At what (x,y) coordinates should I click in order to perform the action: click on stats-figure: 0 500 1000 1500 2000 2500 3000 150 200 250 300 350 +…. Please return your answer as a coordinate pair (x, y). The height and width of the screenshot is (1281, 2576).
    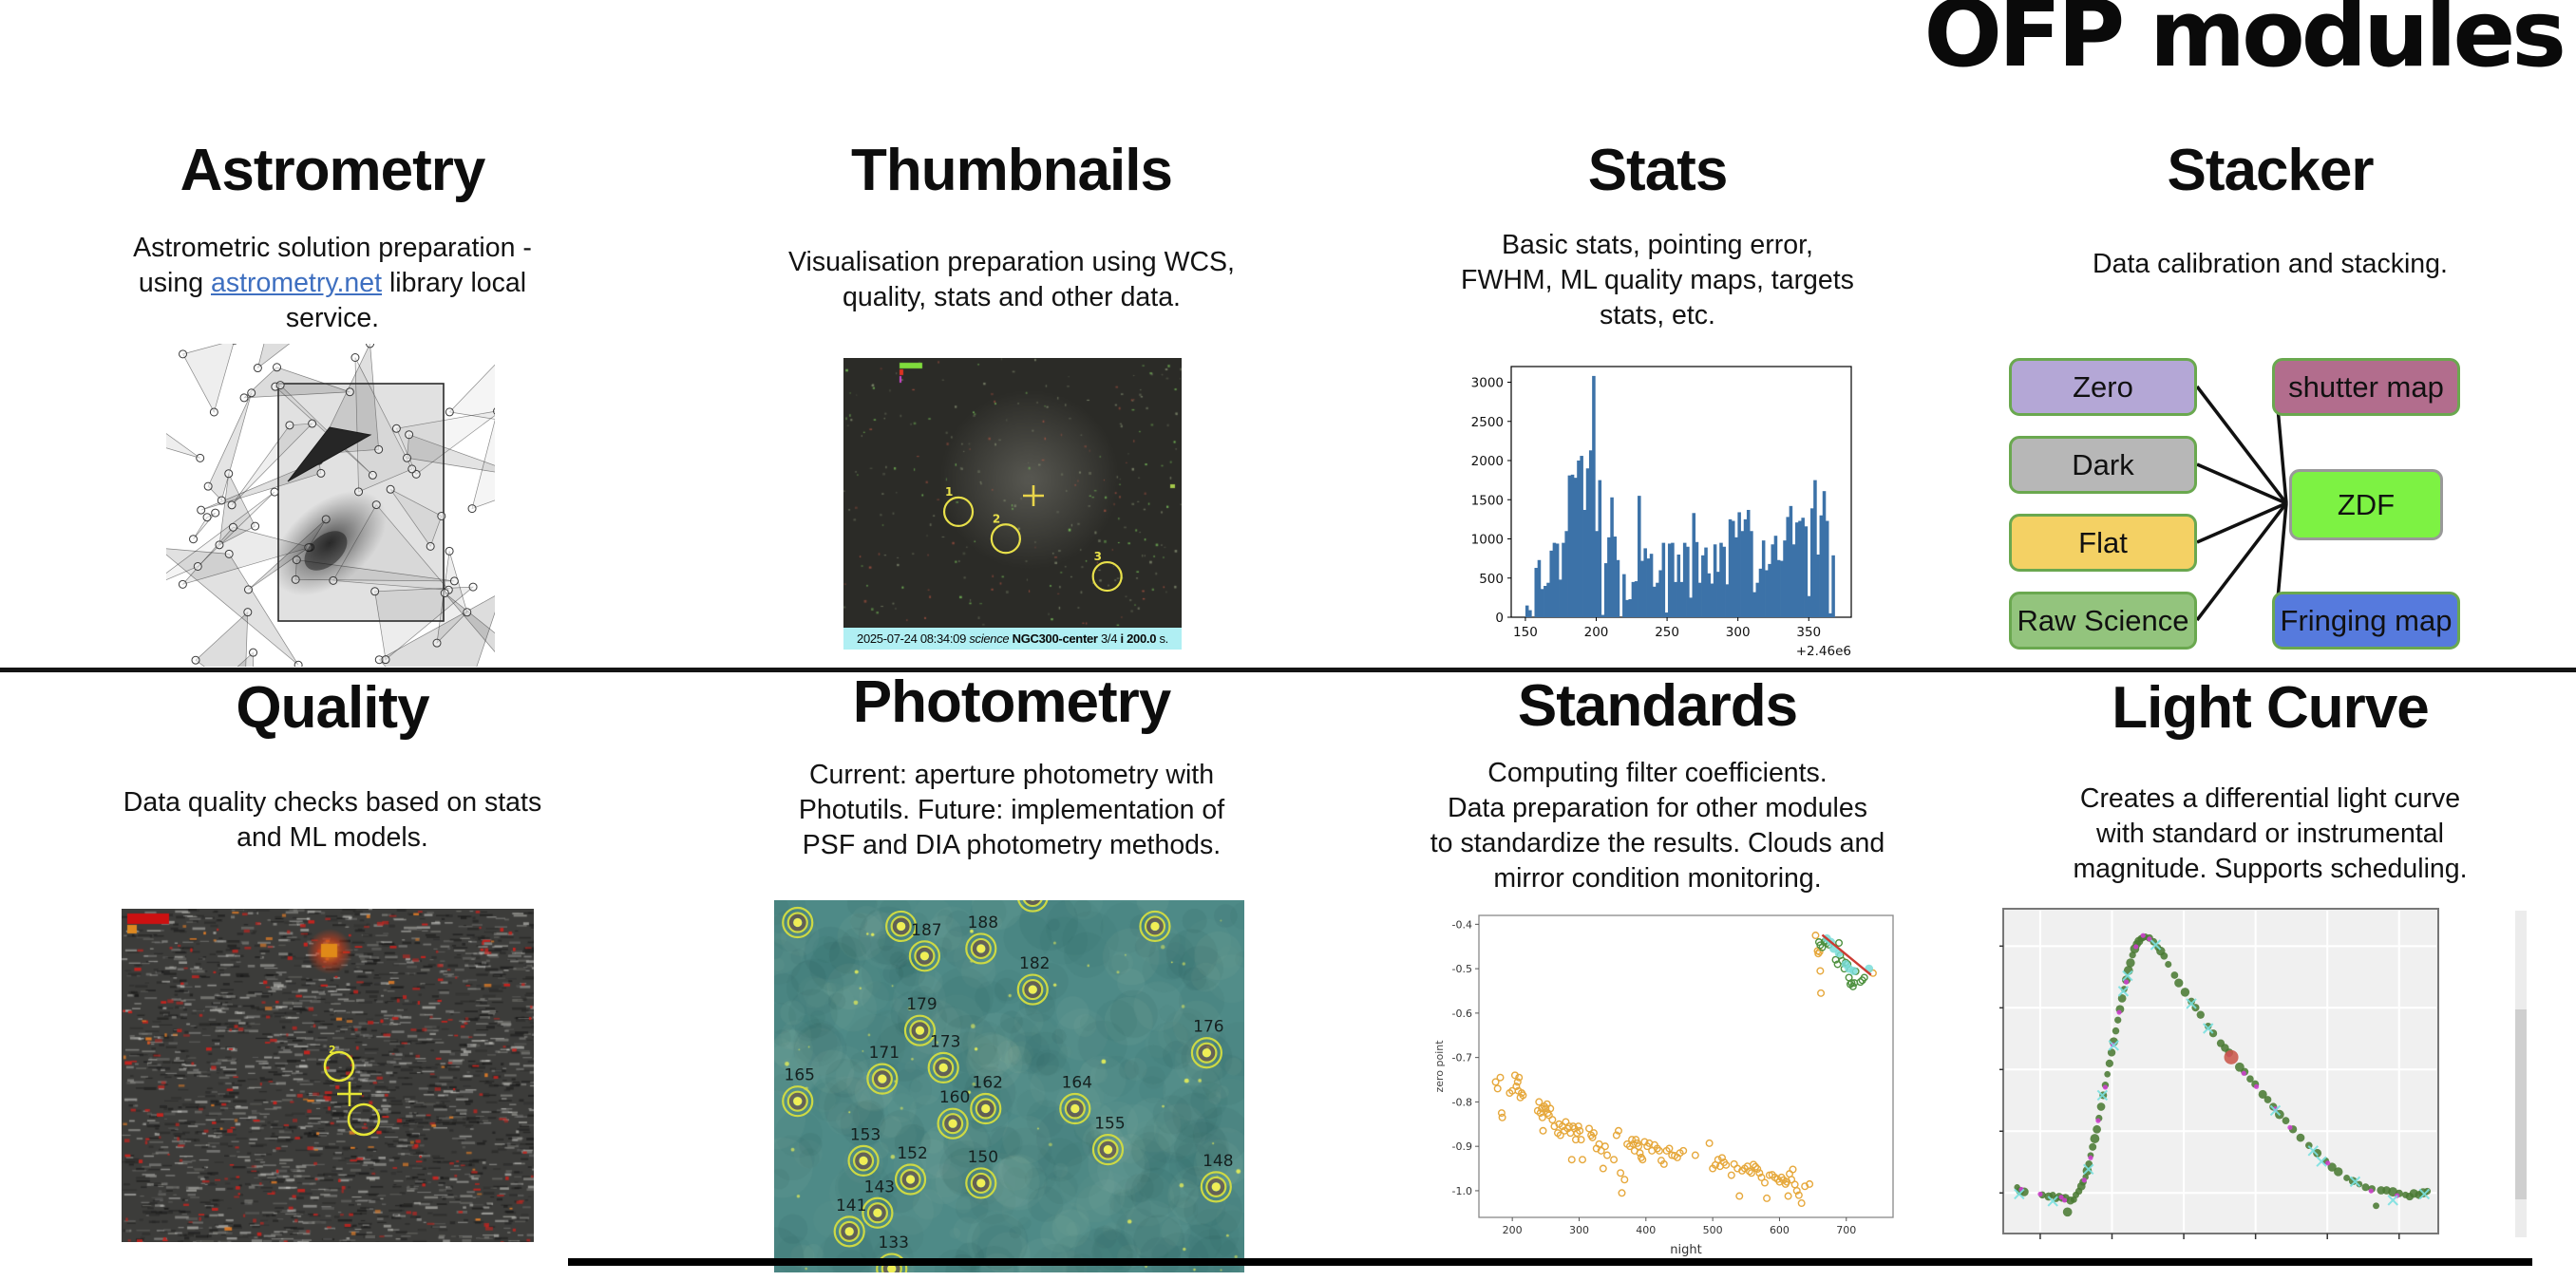
    Looking at the image, I should click on (1667, 509).